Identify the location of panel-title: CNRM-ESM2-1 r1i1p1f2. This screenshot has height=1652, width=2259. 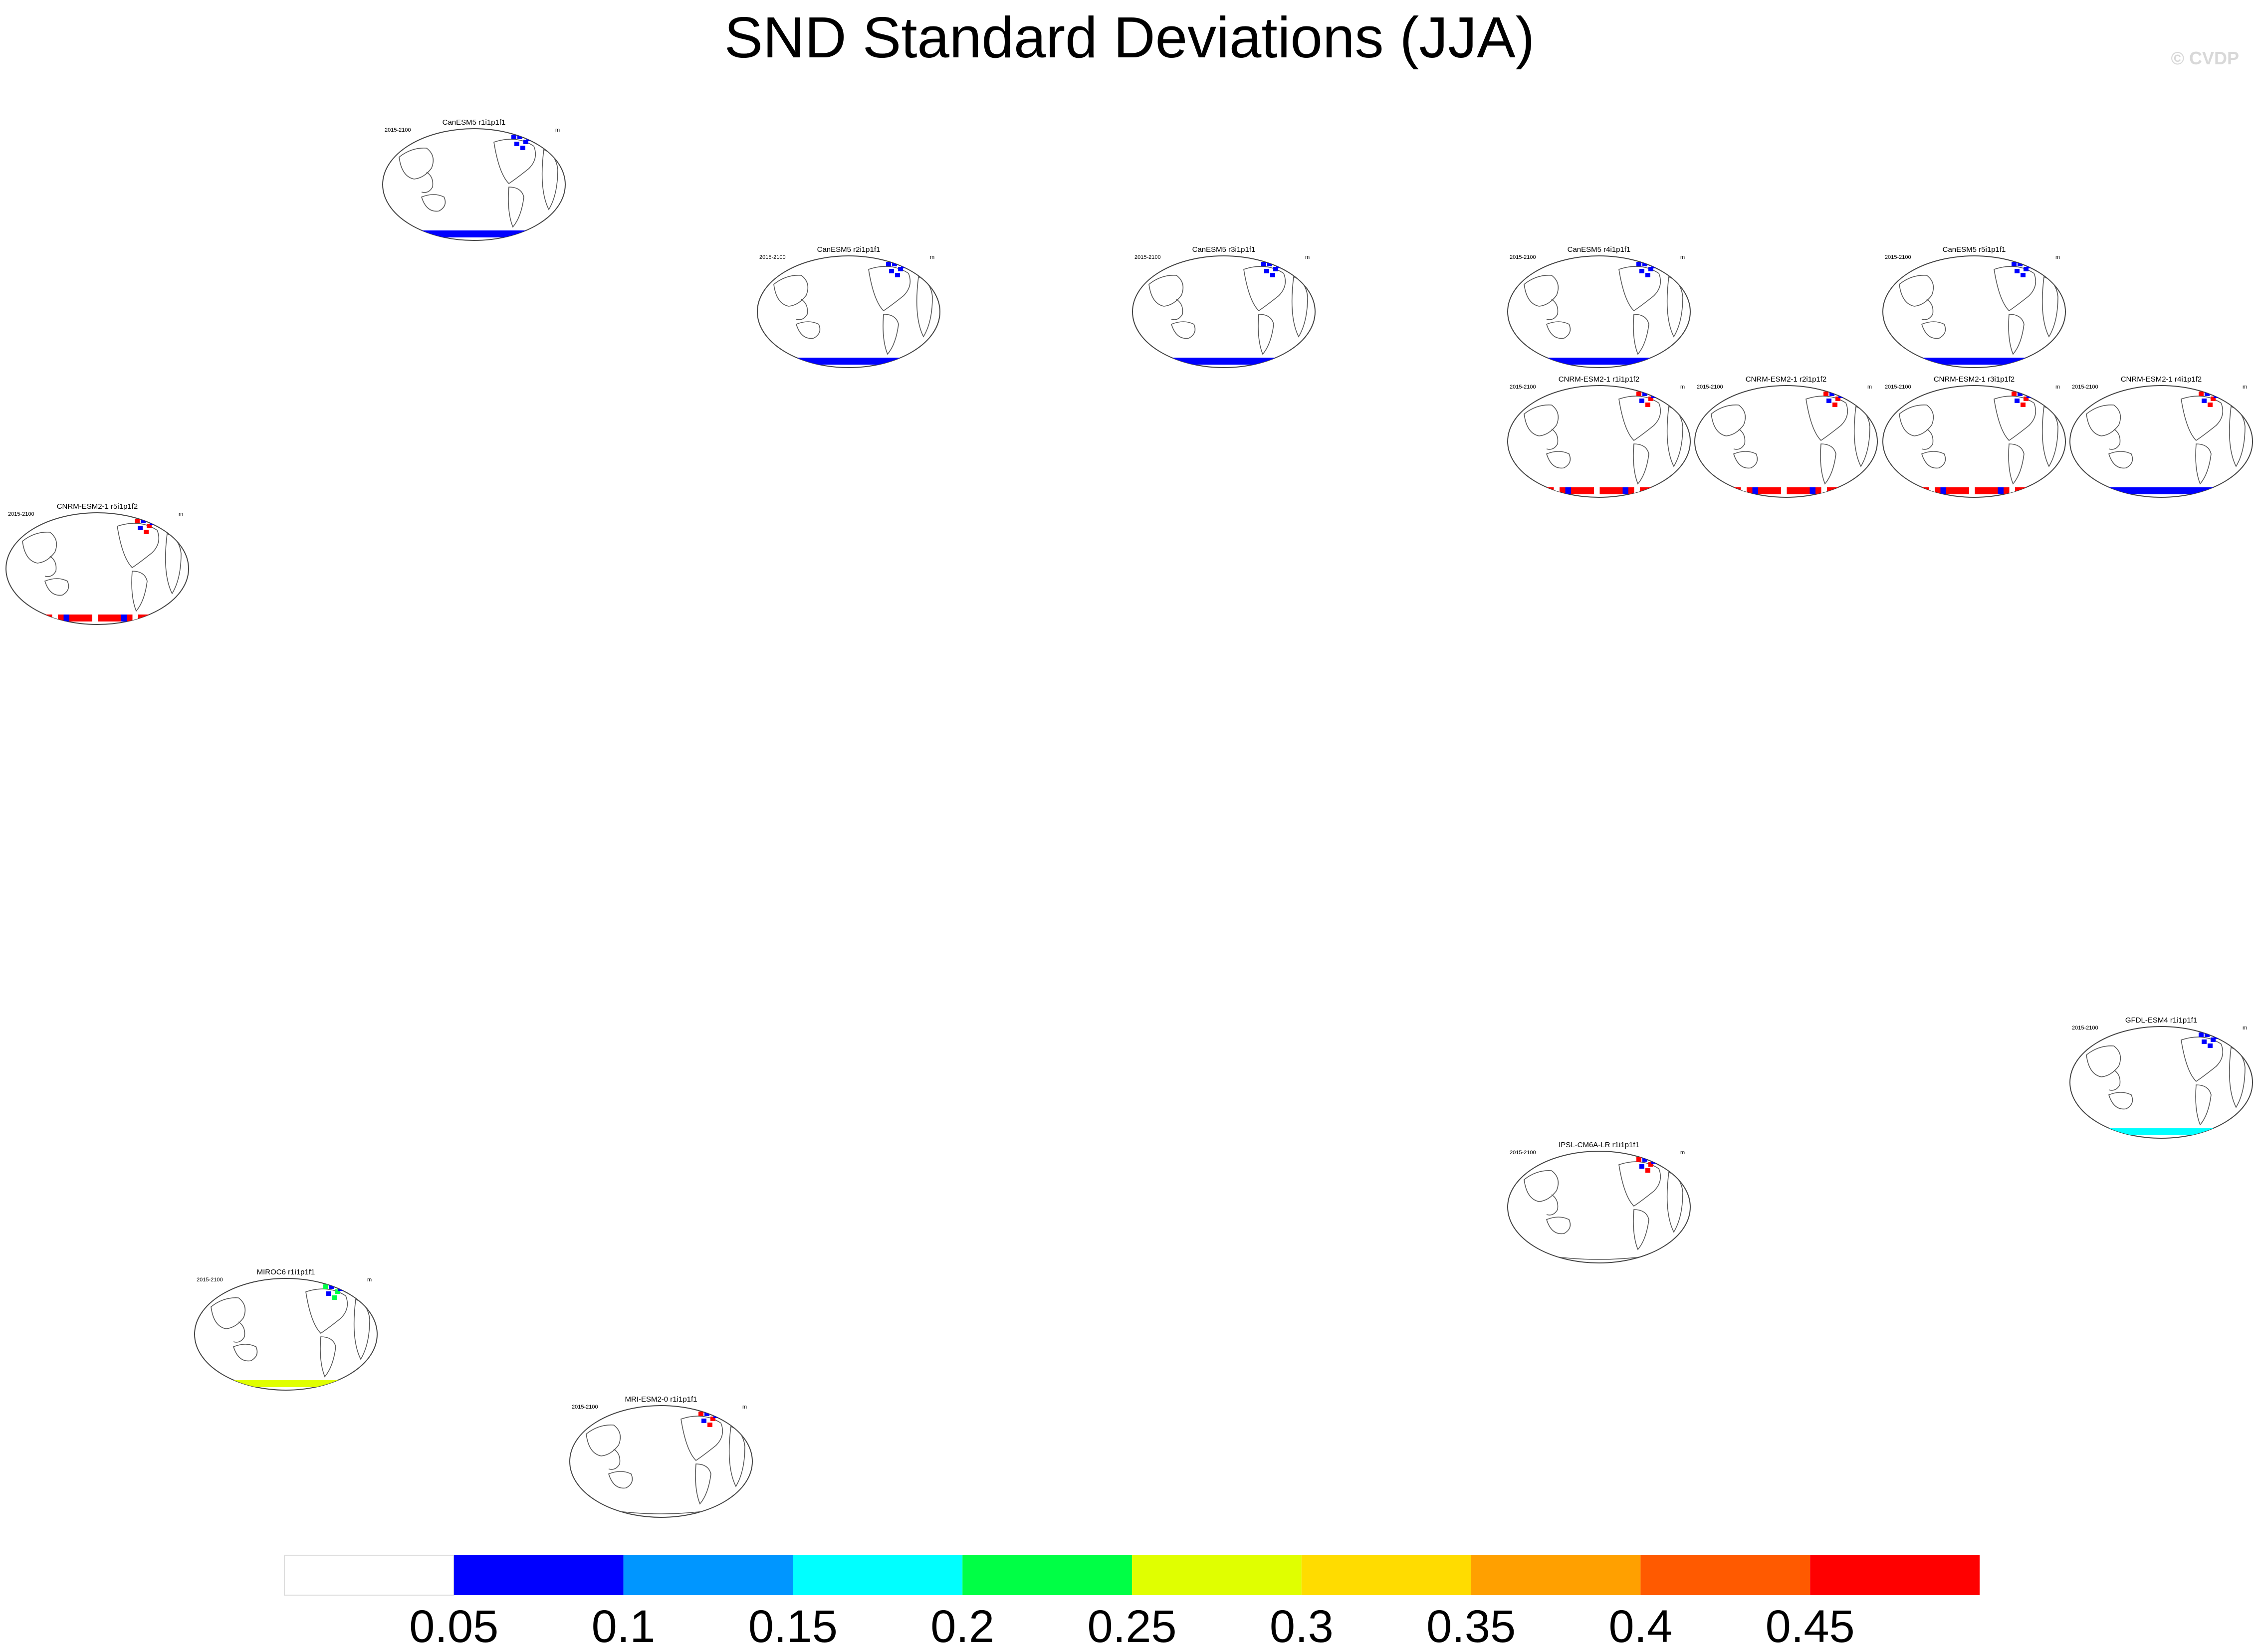
(1599, 379).